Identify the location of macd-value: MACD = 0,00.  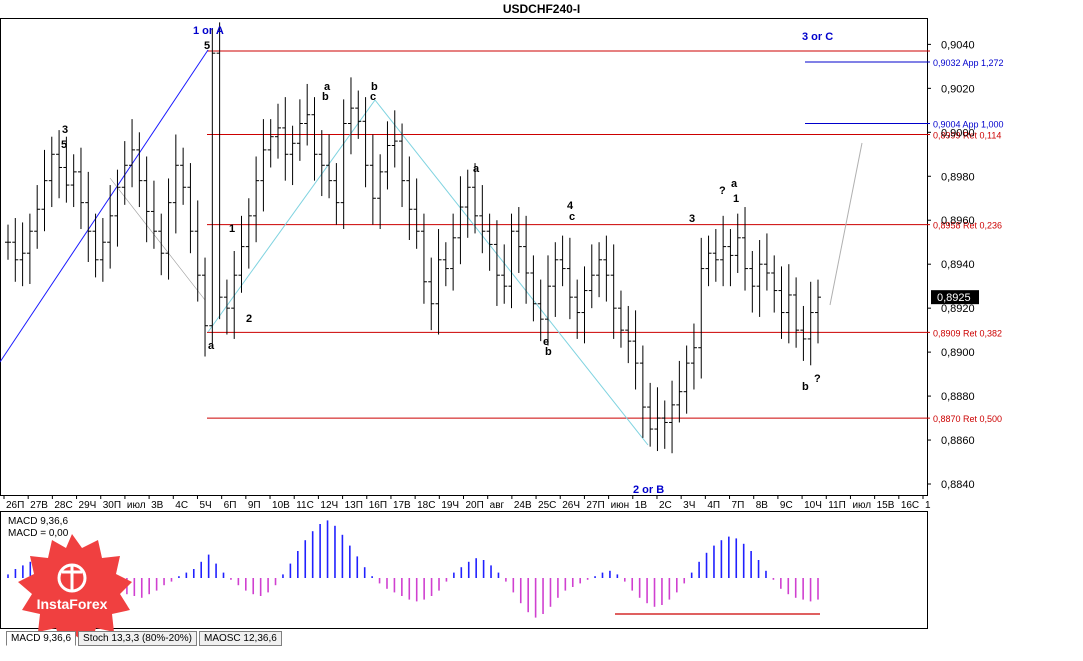
(38, 534).